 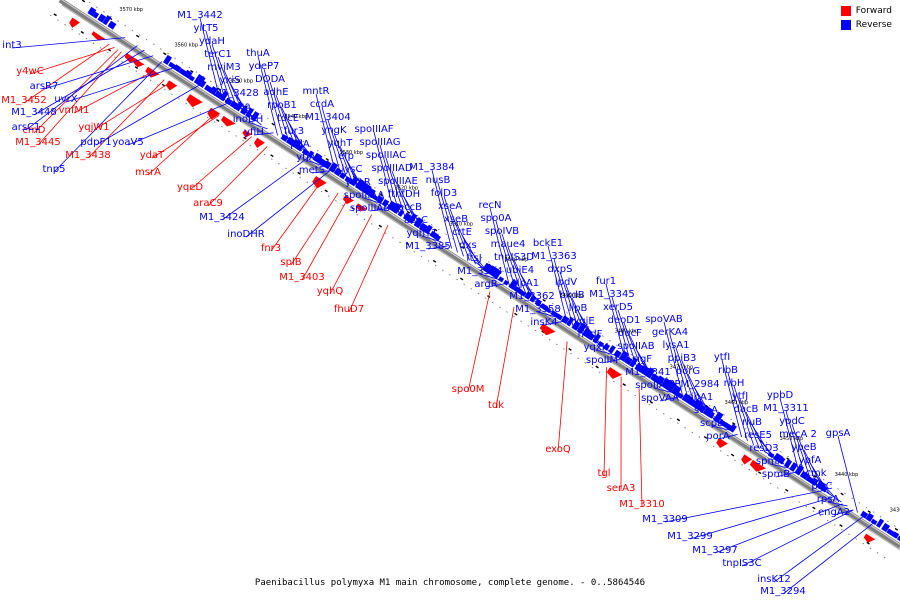 What do you see at coordinates (431, 167) in the screenshot?
I see `gene-label-m1-3384: M1_3384` at bounding box center [431, 167].